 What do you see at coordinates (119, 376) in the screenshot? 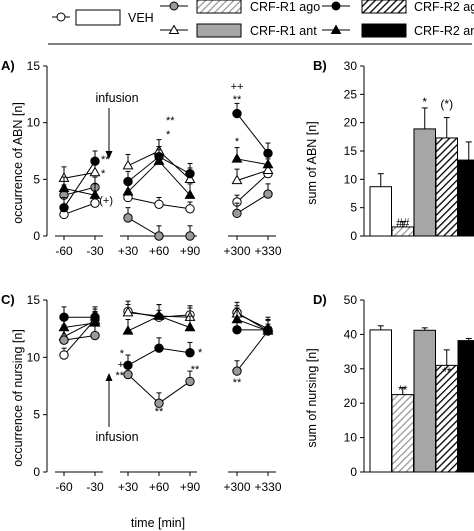
I see `annotation-c-2: **` at bounding box center [119, 376].